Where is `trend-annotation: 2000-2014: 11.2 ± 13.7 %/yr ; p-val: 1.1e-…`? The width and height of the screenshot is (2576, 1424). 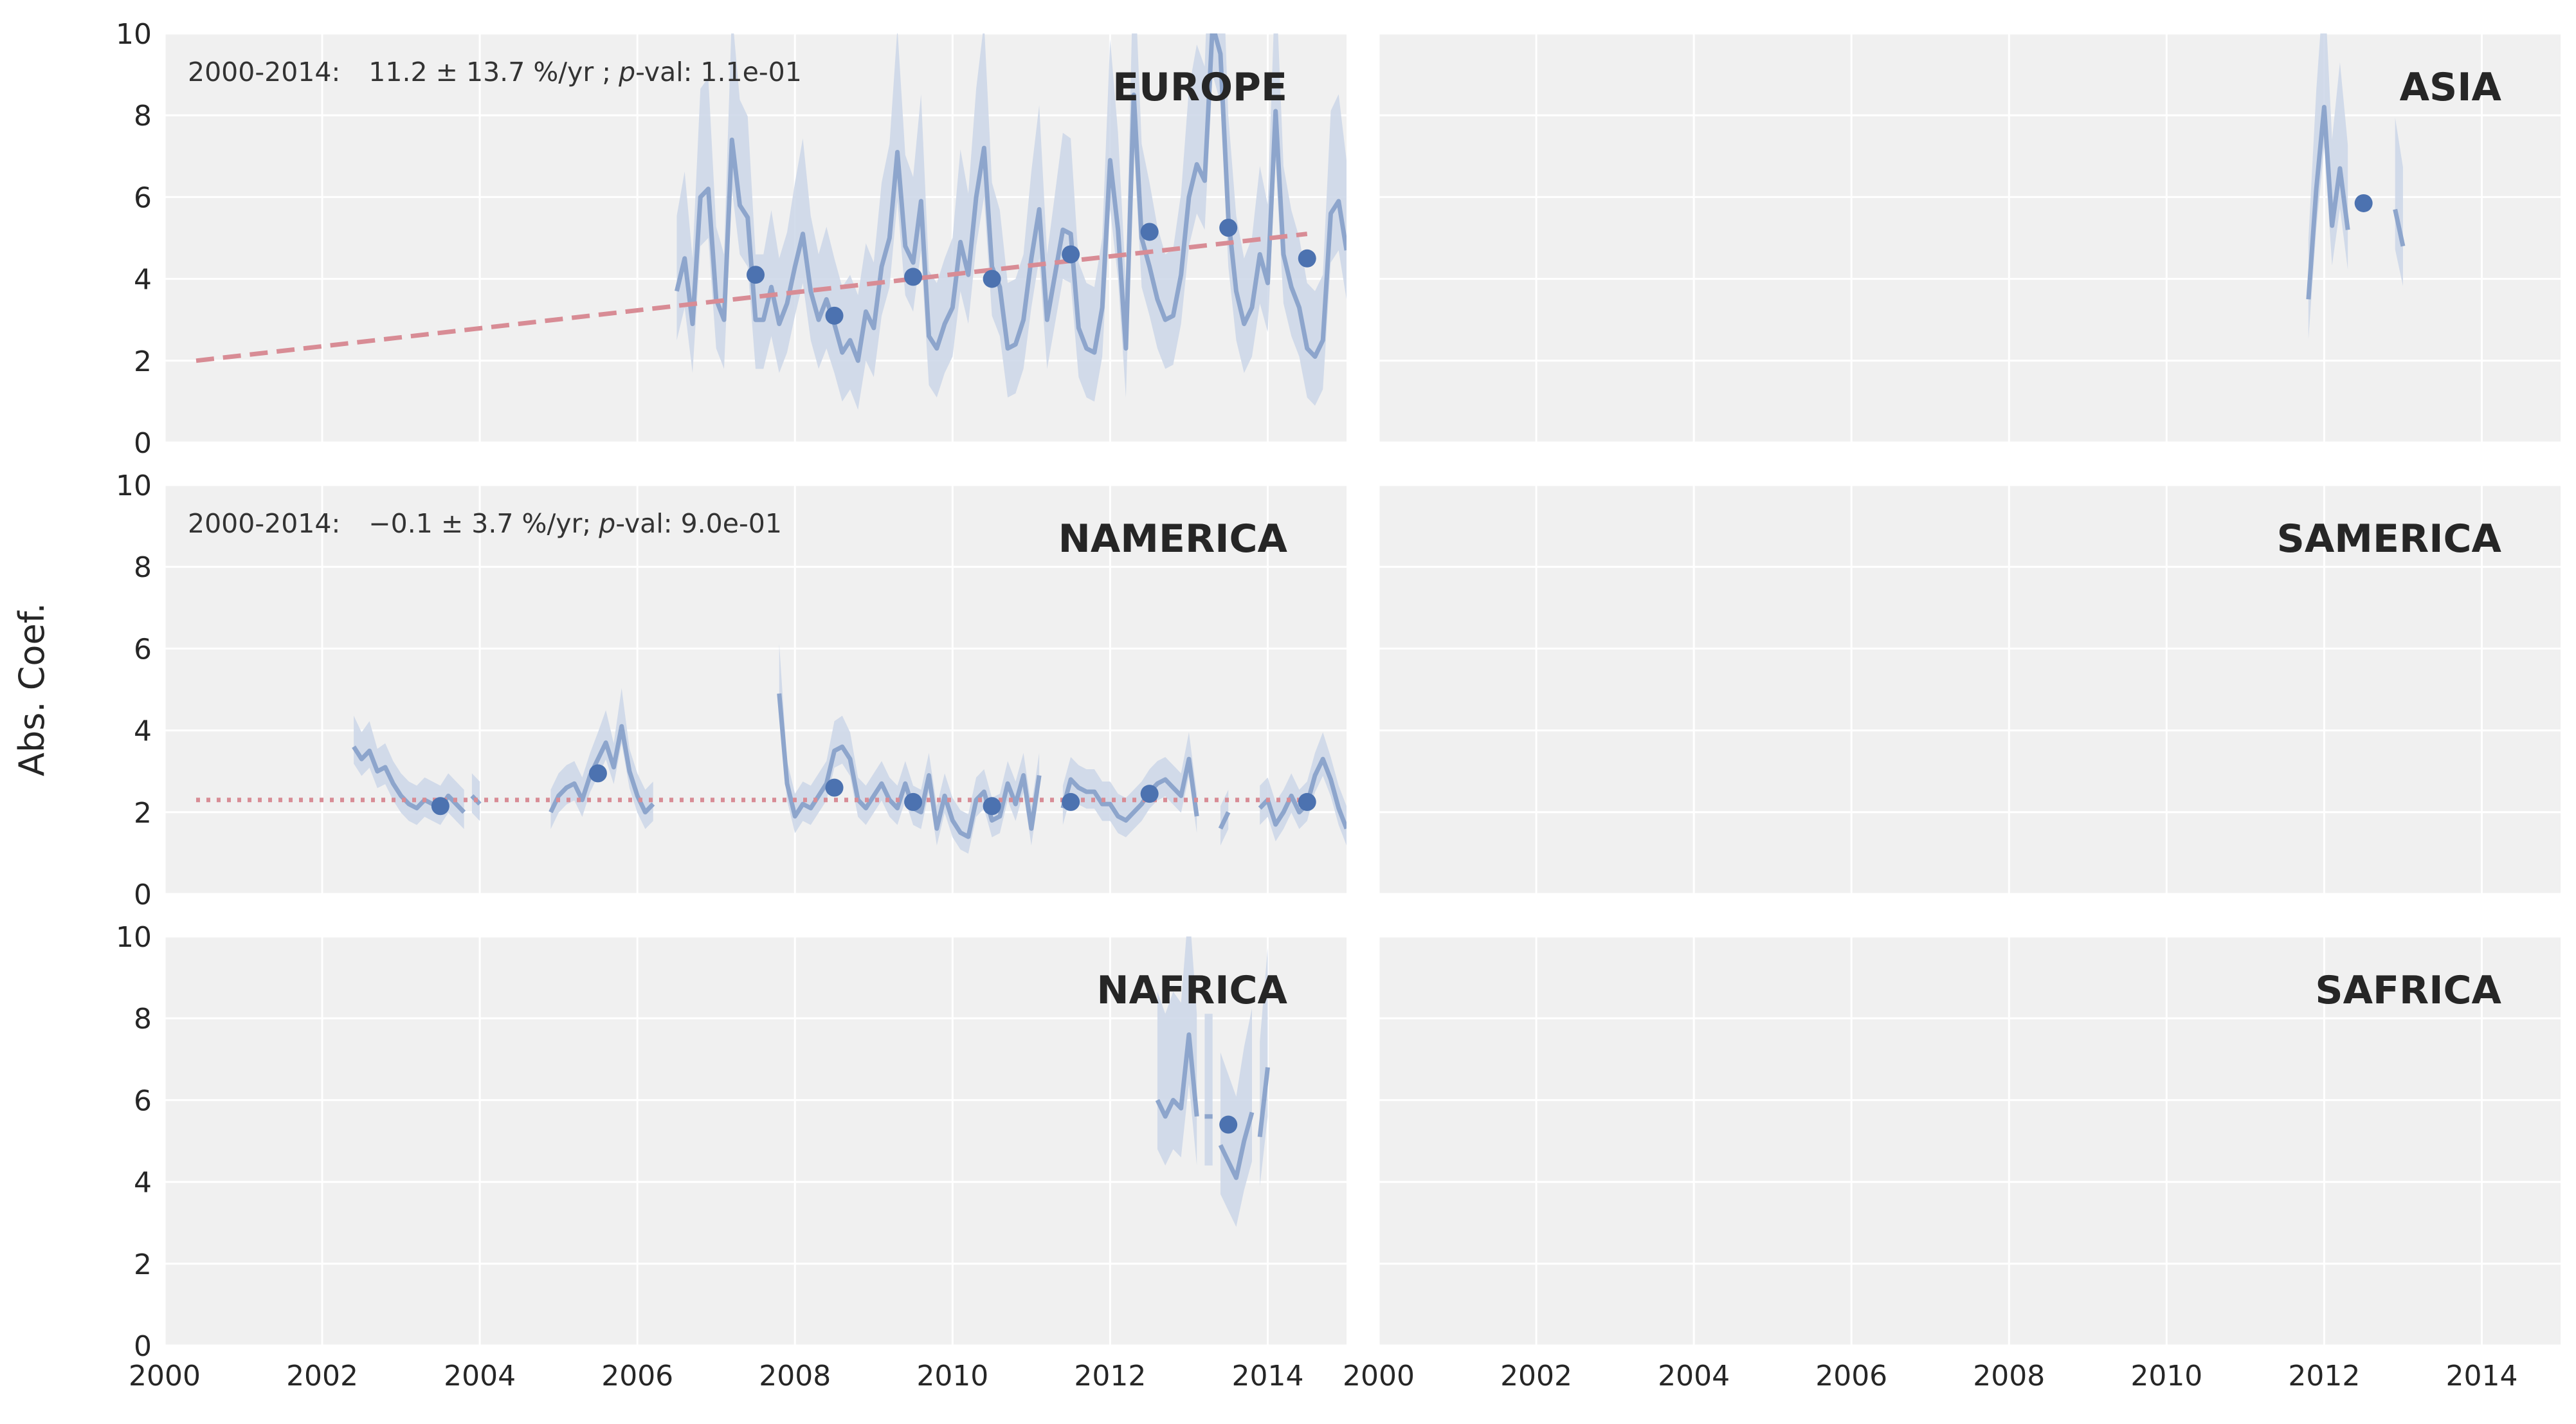
trend-annotation: 2000-2014: 11.2 ± 13.7 %/yr ; p-val: 1.1e-… is located at coordinates (495, 72).